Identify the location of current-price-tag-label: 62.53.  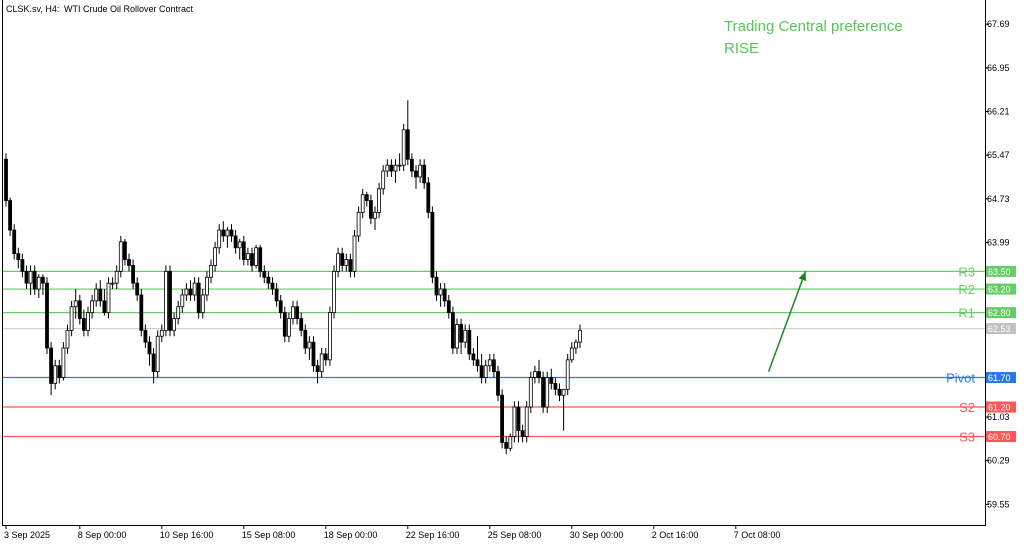
(999, 329).